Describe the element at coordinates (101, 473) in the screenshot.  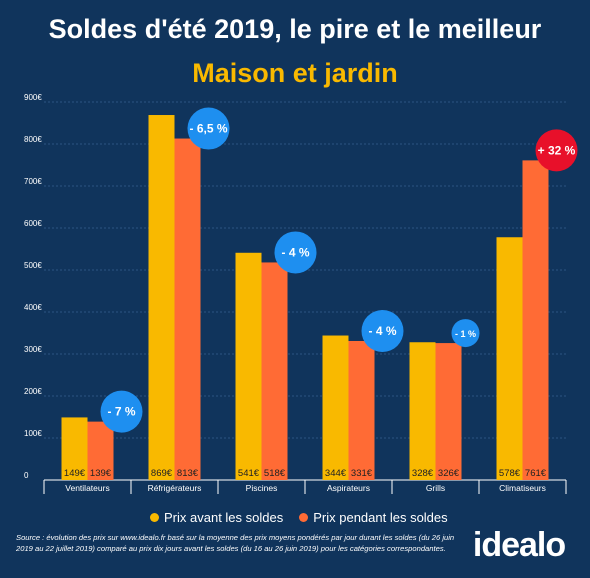
I see `value-label-during: 139€` at that location.